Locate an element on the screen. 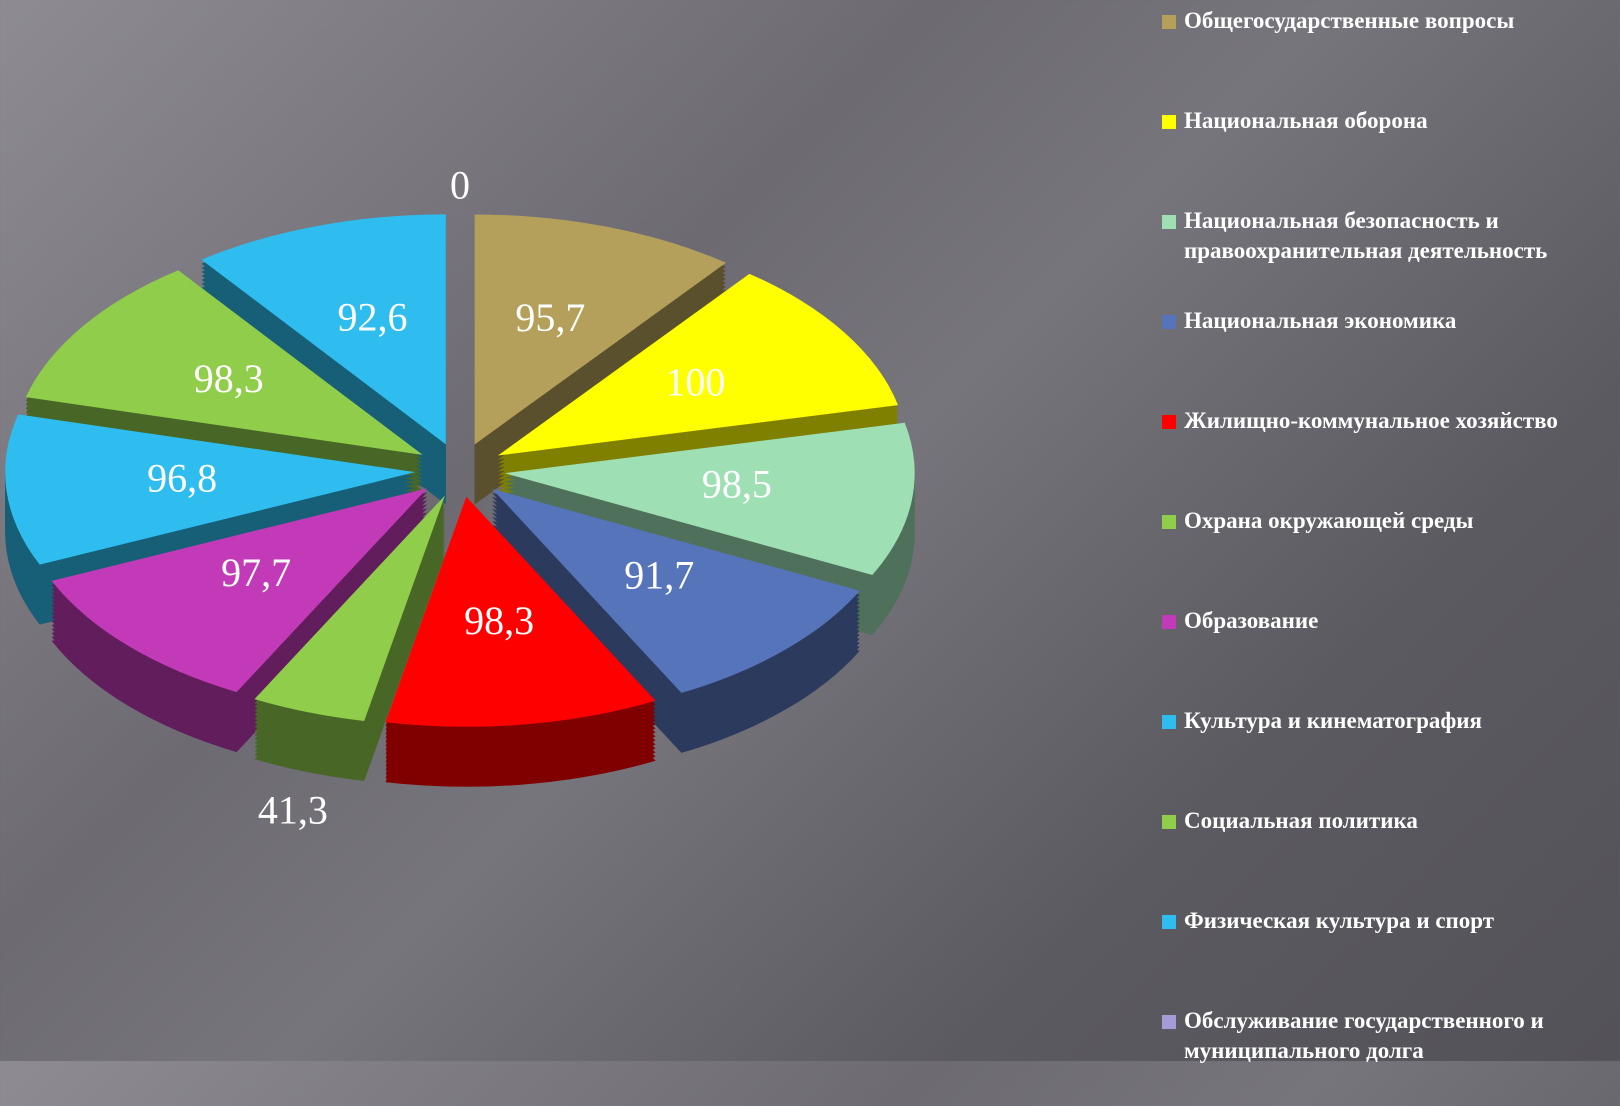 The image size is (1620, 1106). data-label: 92,6 is located at coordinates (372, 317).